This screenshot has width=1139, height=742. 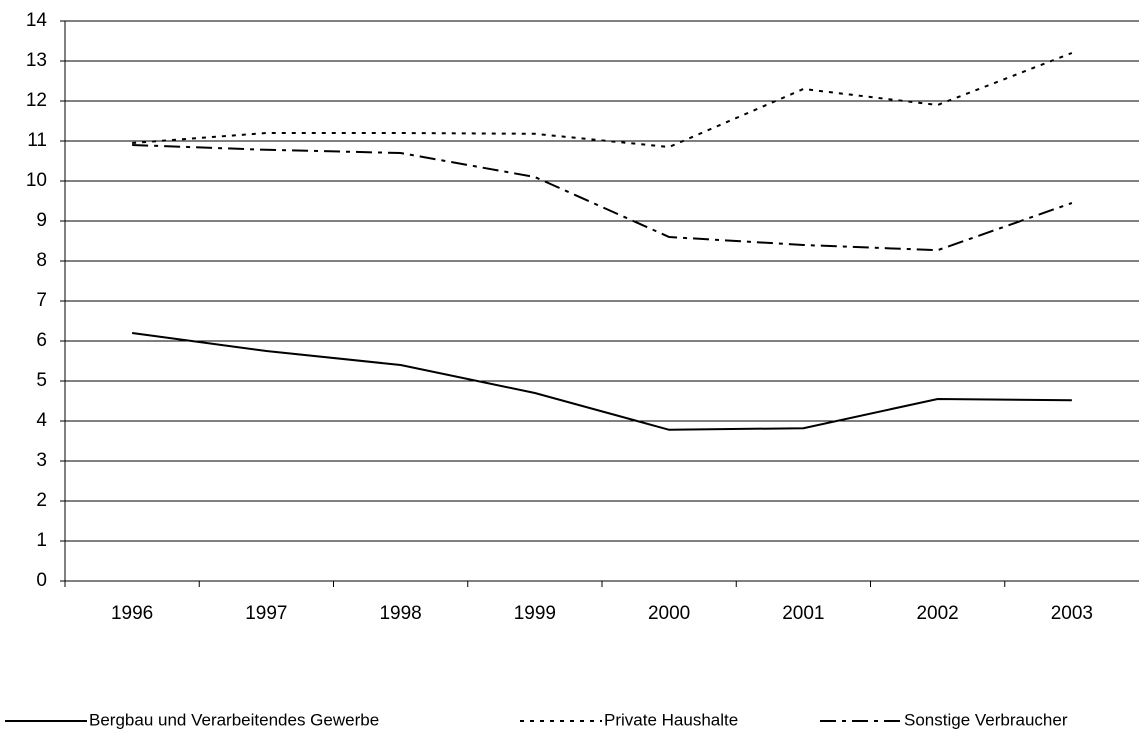 I want to click on x-tick-label: 2003, so click(x=1072, y=613).